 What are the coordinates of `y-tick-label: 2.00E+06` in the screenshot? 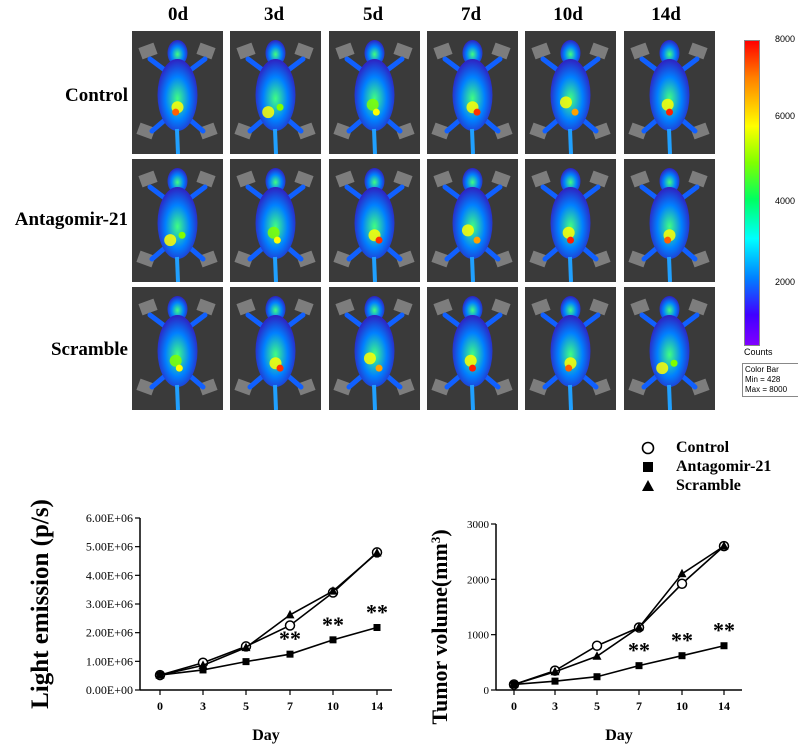 It's located at (109, 633).